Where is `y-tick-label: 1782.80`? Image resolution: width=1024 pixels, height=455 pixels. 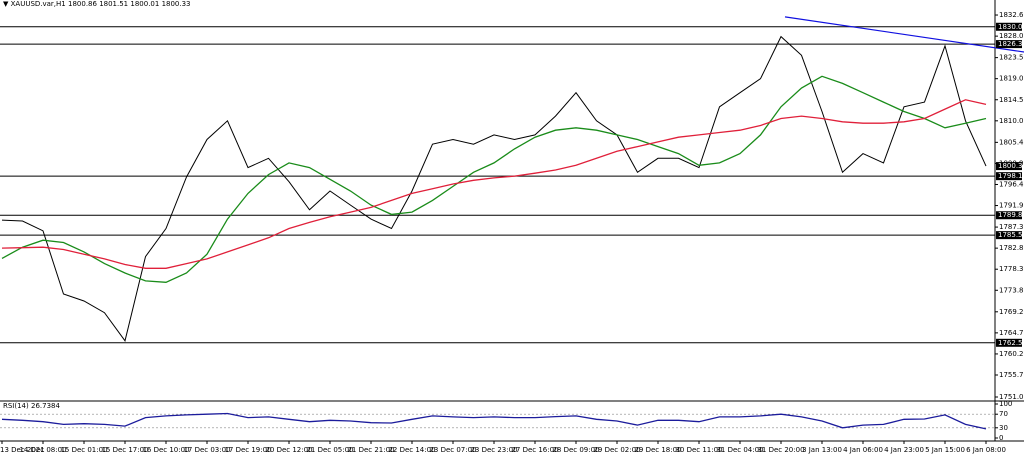 y-tick-label: 1782.80 is located at coordinates (1011, 248).